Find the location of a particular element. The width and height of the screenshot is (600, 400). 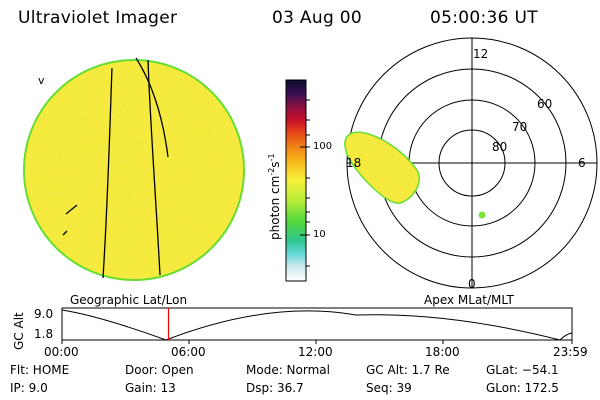

time-label: 05:00:36 UT is located at coordinates (484, 18).